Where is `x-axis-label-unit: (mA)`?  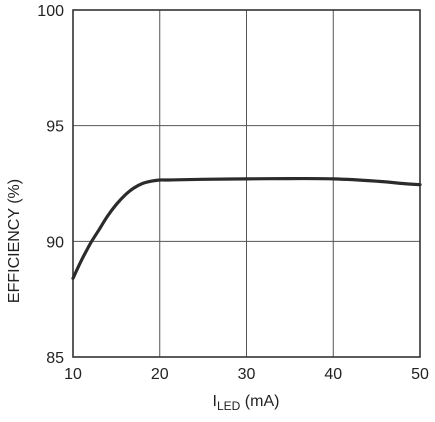 x-axis-label-unit: (mA) is located at coordinates (259, 401).